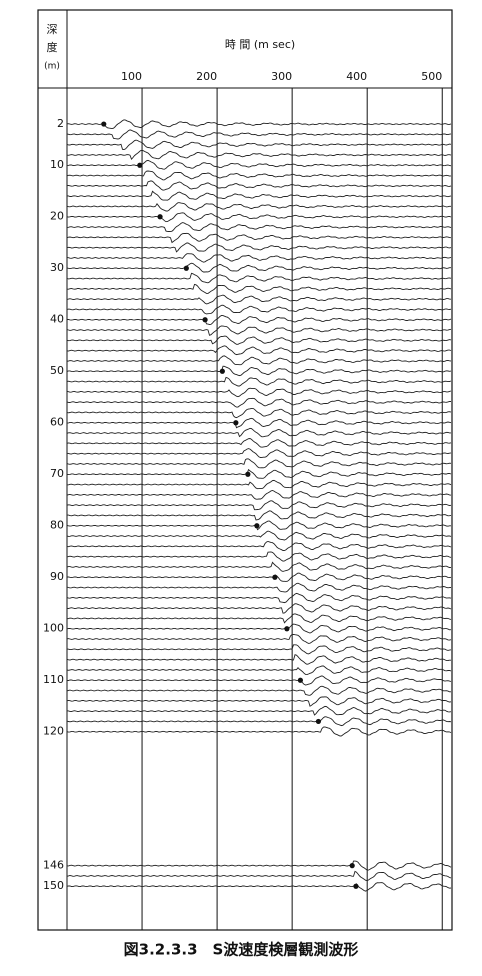  I want to click on x-axis-label: 時 間 (m sec), so click(260, 44).